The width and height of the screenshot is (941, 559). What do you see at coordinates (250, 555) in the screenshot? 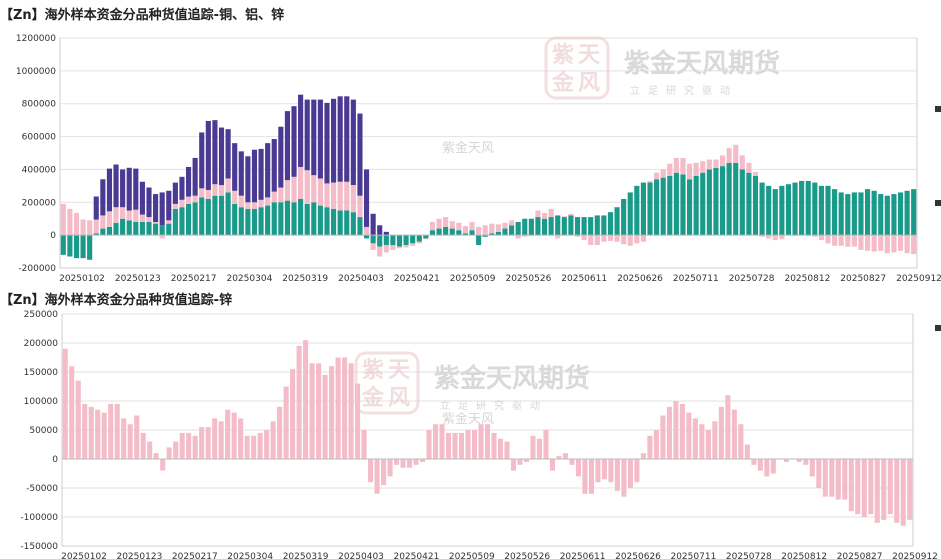
I see `x-tick-label: 20250304` at bounding box center [250, 555].